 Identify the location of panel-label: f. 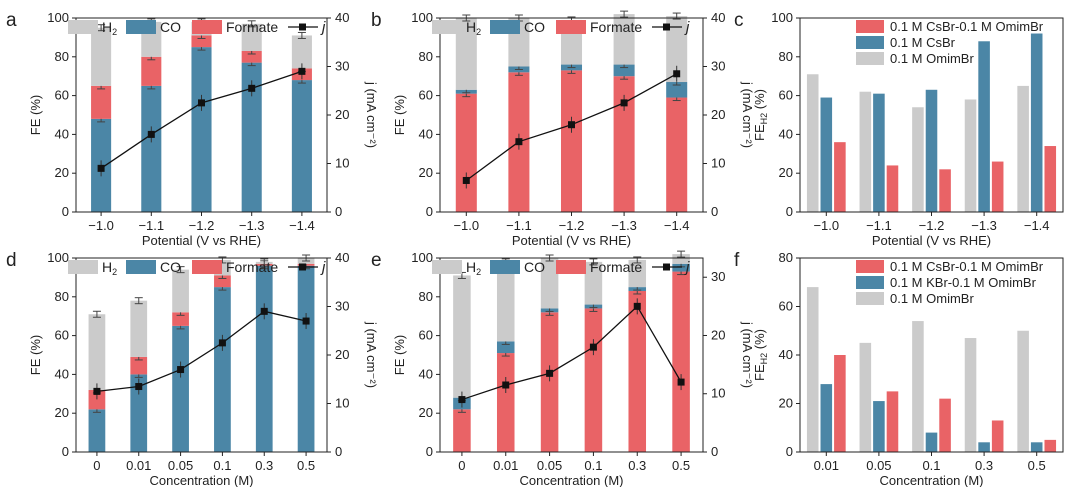
(737, 260).